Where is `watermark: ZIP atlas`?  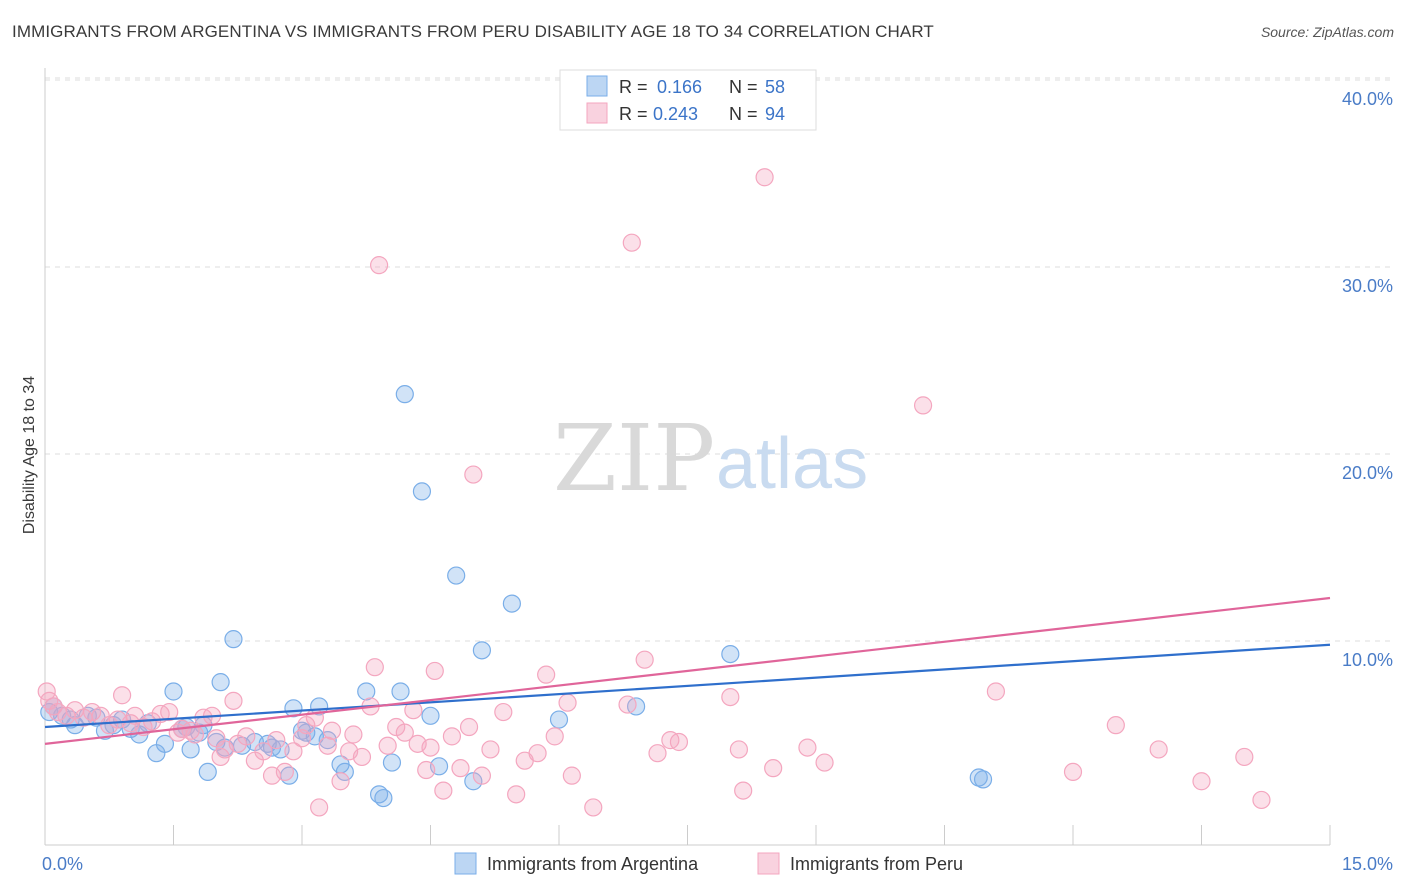
watermark: ZIP atlas is located at coordinates (710, 458).